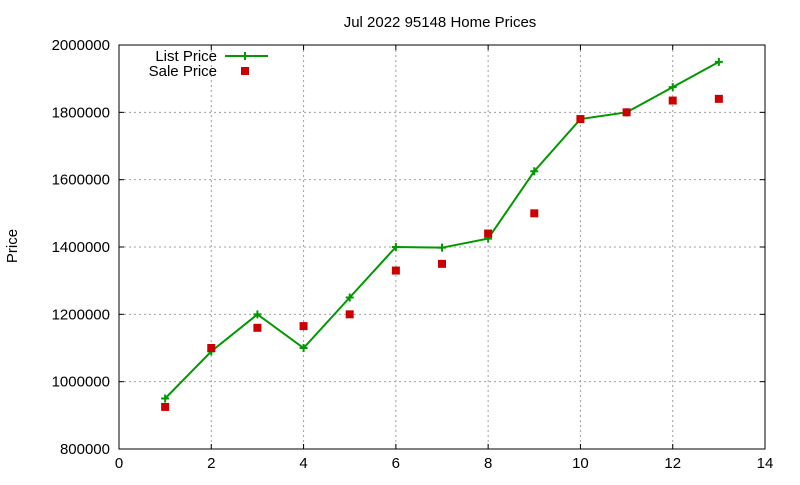  Describe the element at coordinates (81, 112) in the screenshot. I see `y-tick-label: 1800000` at that location.